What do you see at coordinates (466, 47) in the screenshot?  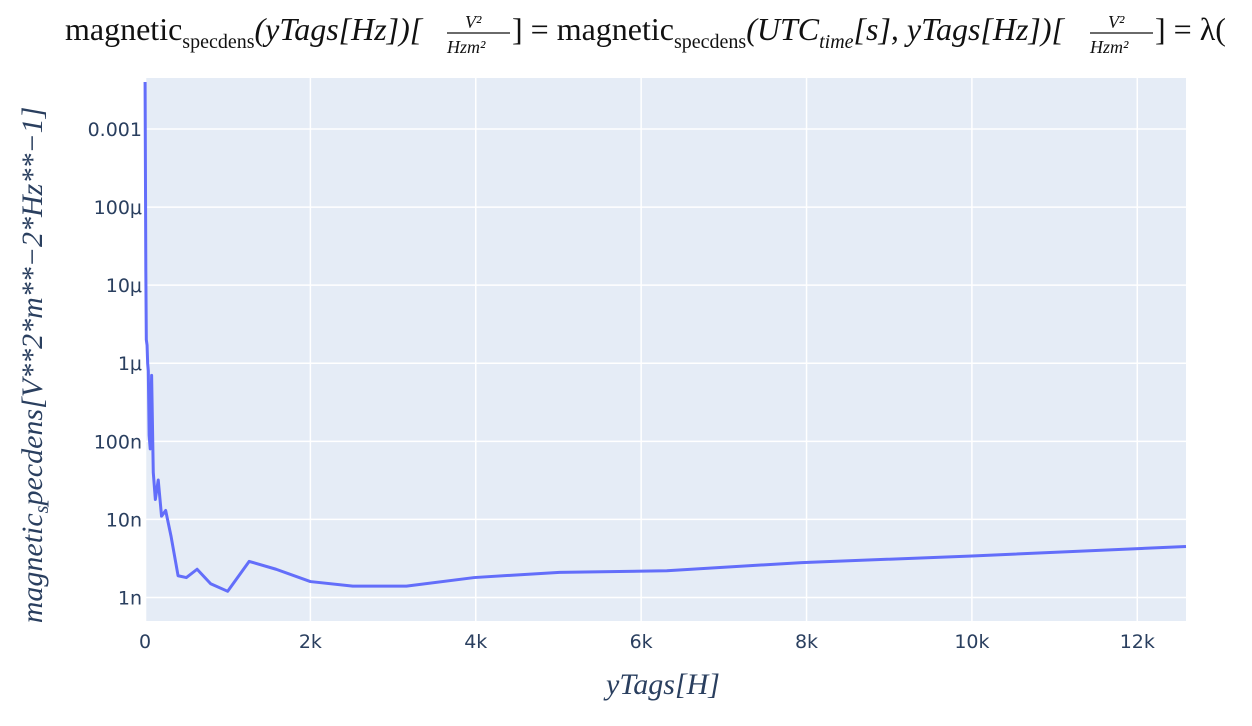 I see `title-frac-den-1: Hzm²` at bounding box center [466, 47].